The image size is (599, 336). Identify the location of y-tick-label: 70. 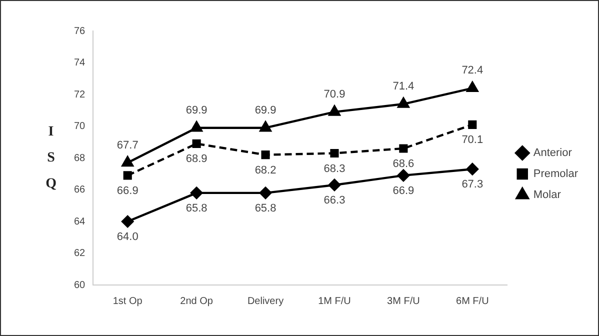
(80, 126).